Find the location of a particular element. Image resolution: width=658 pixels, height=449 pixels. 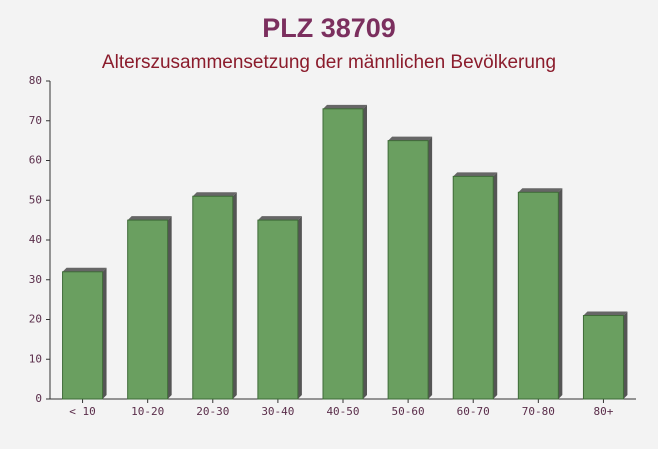

x-tick-label: 50-60 is located at coordinates (408, 411).